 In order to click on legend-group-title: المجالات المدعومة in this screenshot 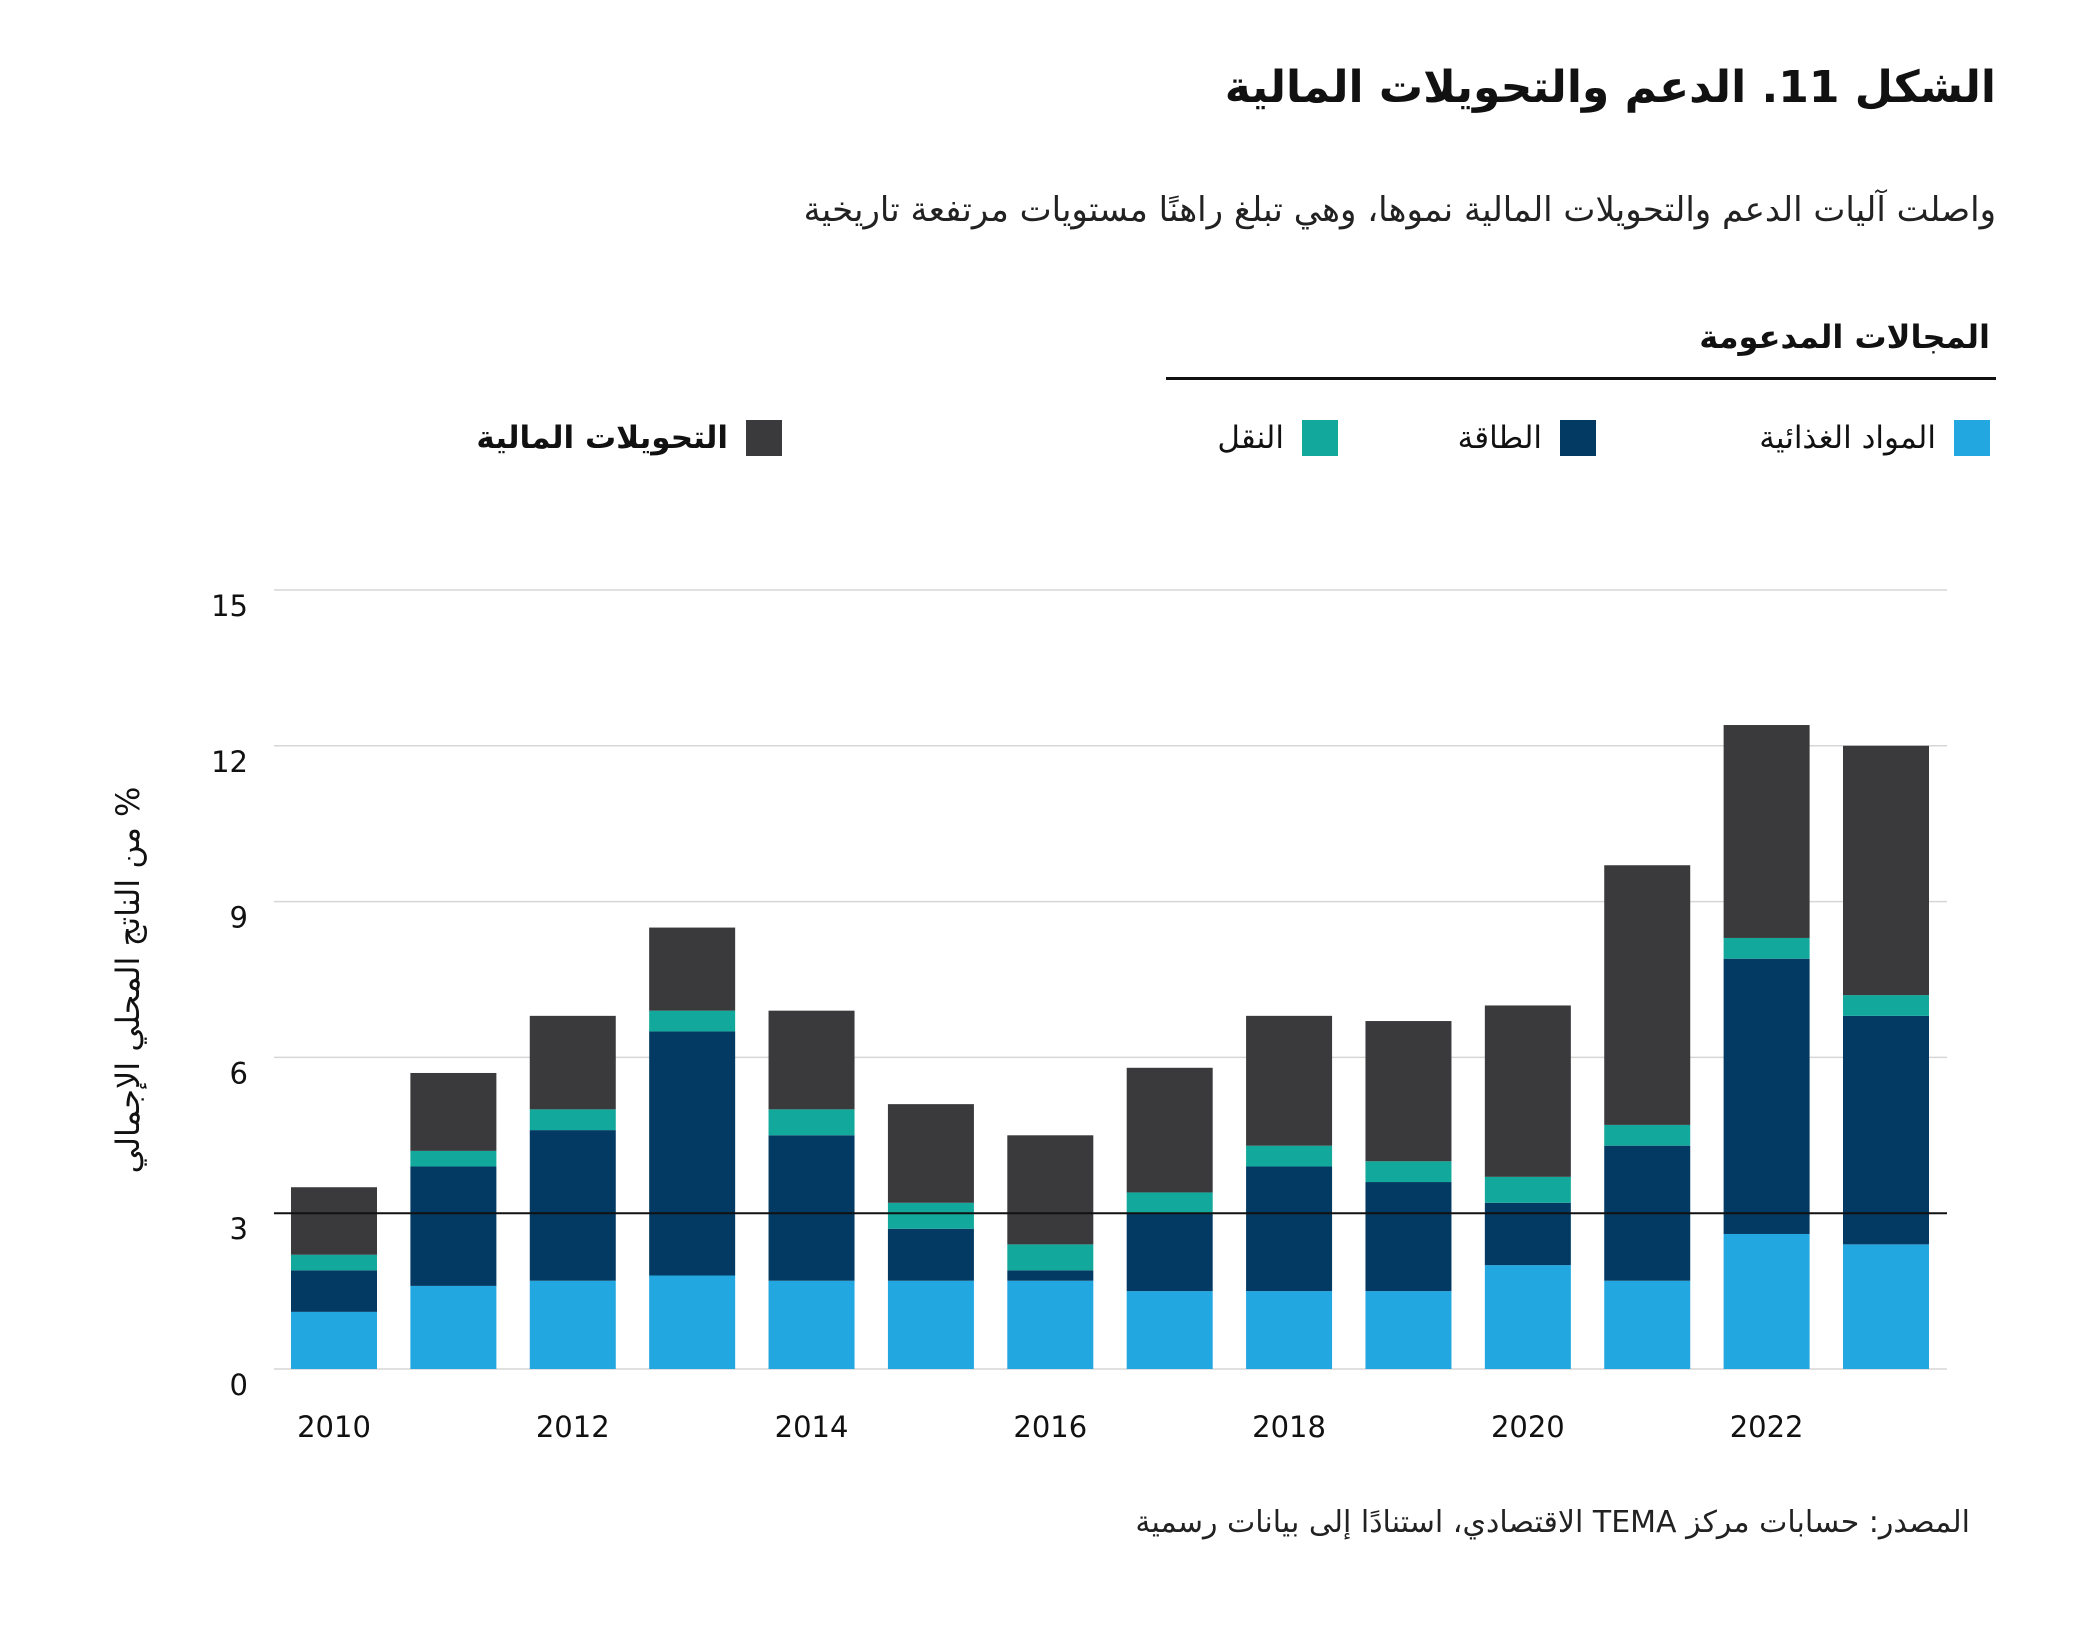, I will do `click(1844, 337)`.